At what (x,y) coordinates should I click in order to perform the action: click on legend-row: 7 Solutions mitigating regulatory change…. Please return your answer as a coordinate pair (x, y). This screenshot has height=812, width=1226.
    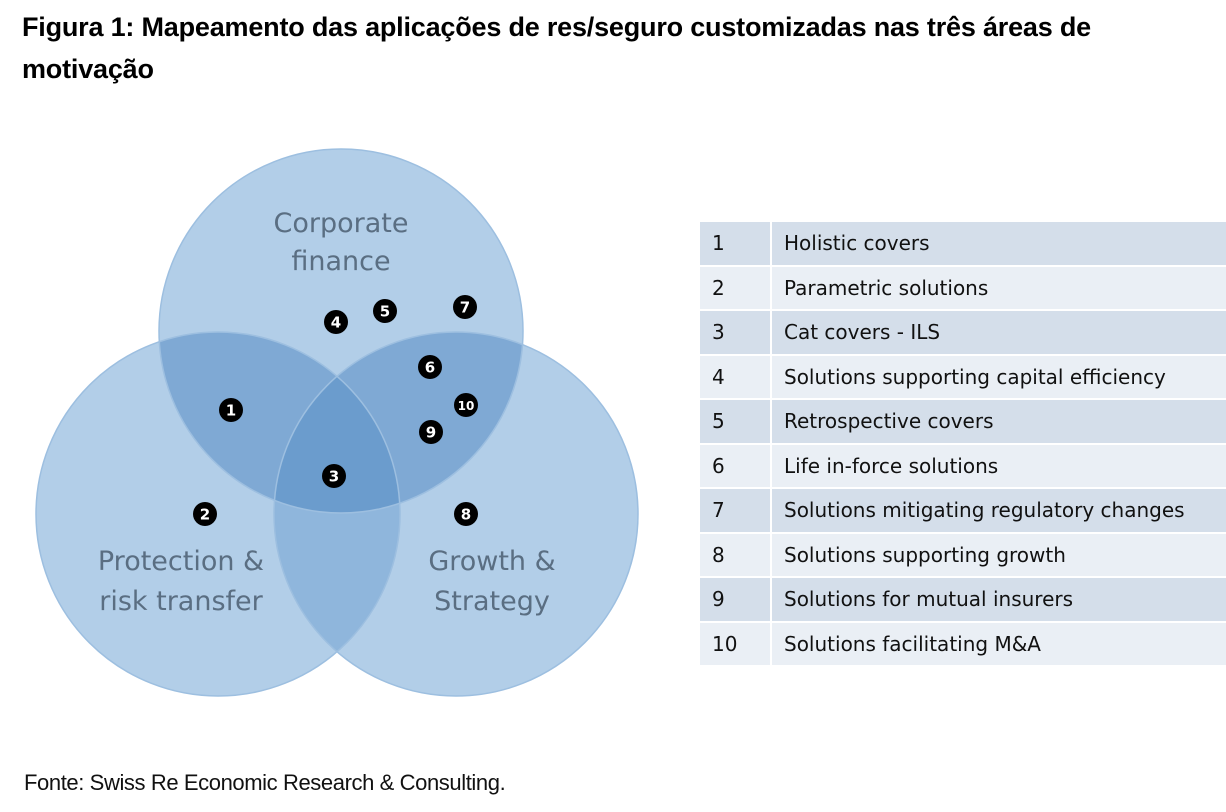
    Looking at the image, I should click on (963, 511).